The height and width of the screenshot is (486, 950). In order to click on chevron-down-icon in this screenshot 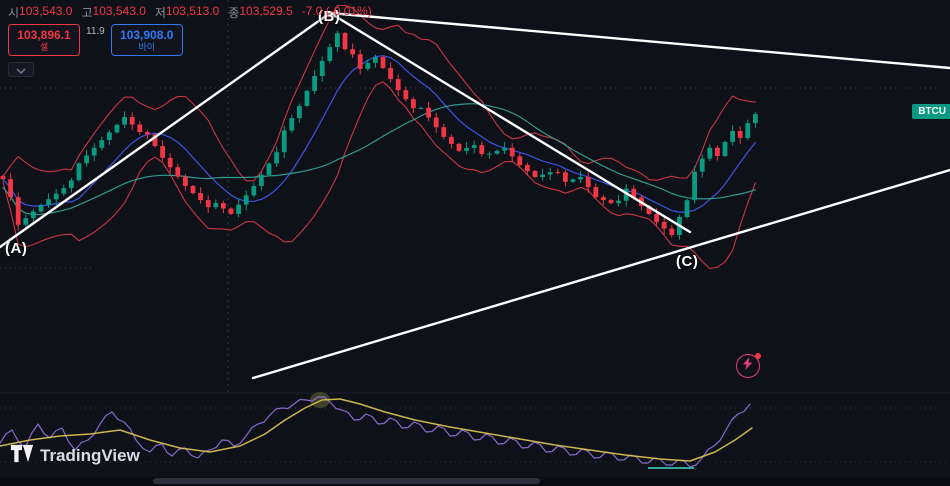, I will do `click(21, 70)`.